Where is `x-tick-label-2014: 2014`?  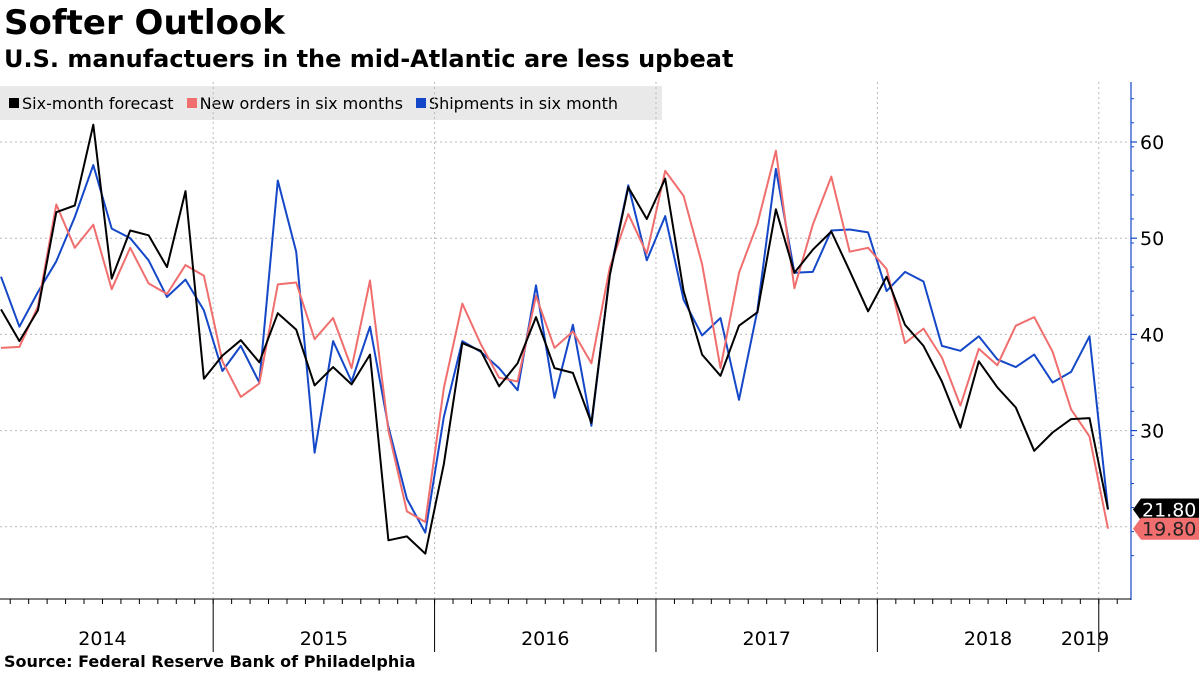 x-tick-label-2014: 2014 is located at coordinates (102, 639).